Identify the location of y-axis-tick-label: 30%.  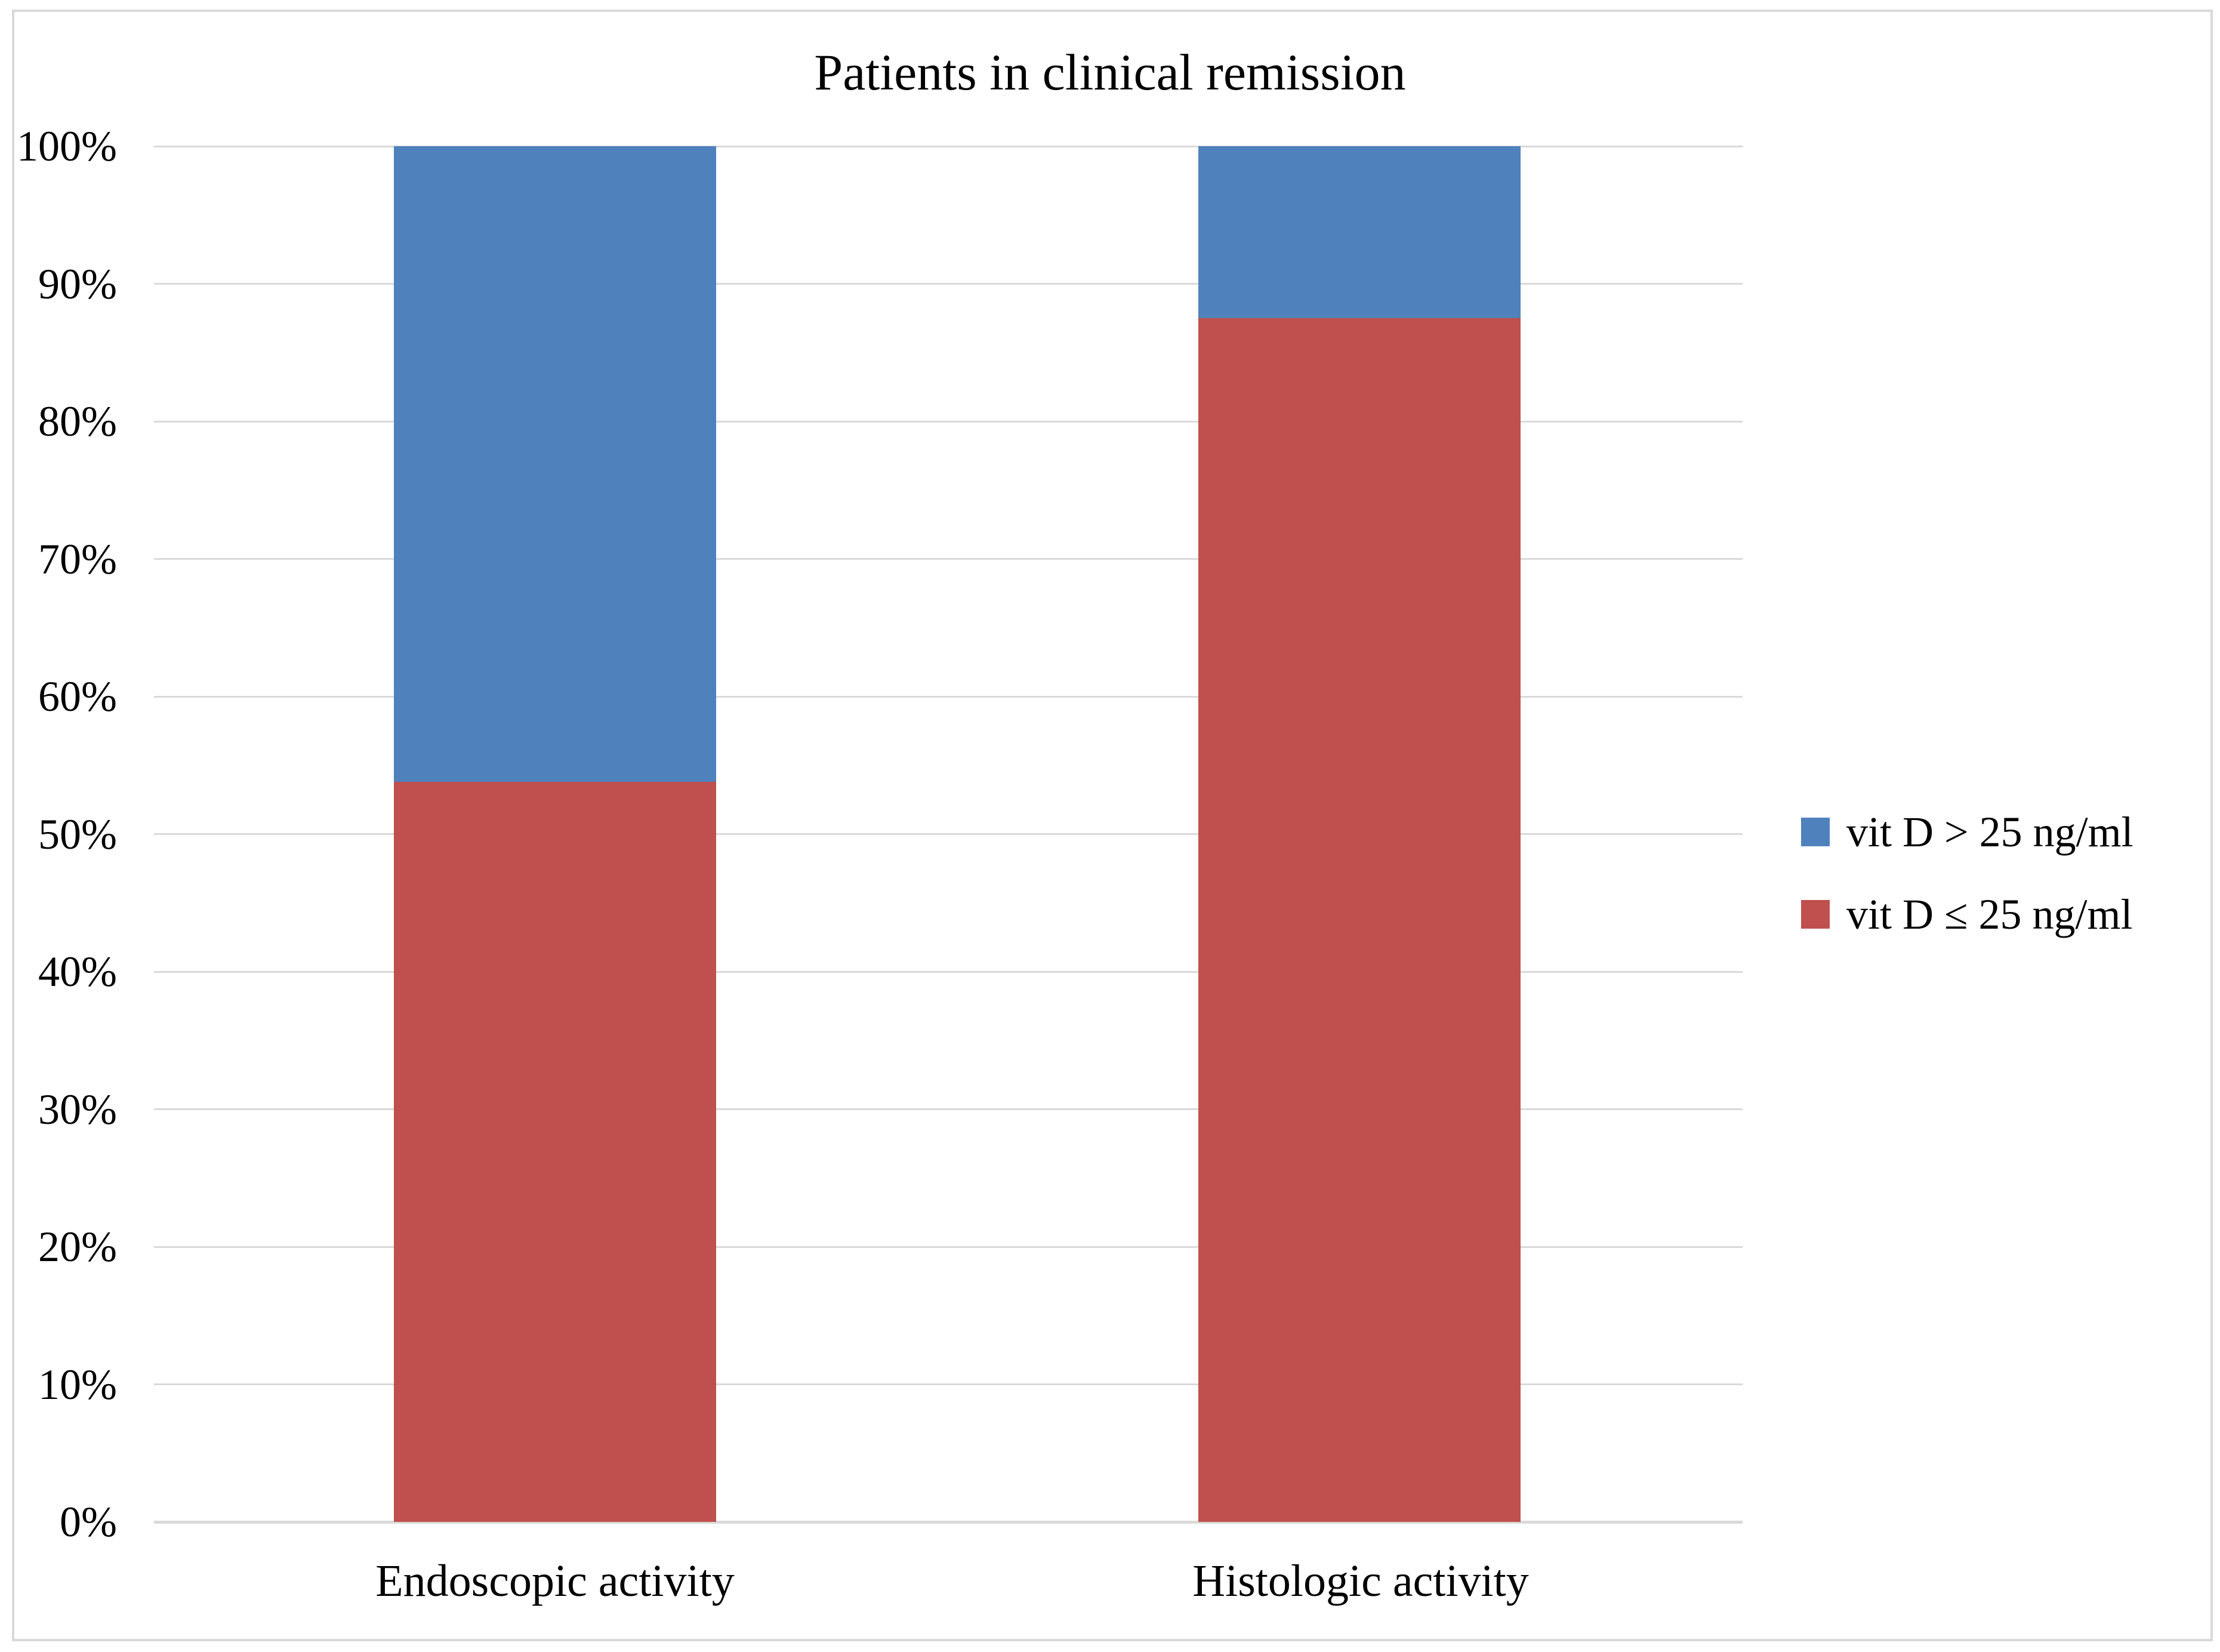
(77, 1109).